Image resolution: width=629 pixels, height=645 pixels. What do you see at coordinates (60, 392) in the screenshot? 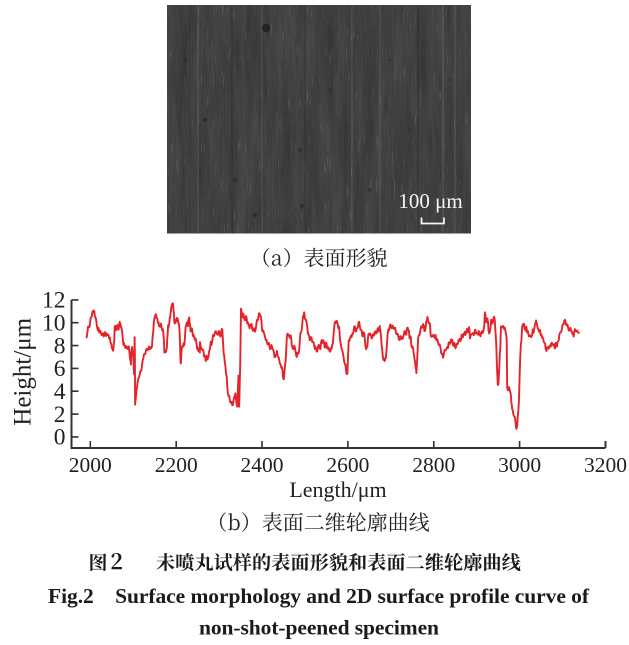
I see `svg-text: 4` at bounding box center [60, 392].